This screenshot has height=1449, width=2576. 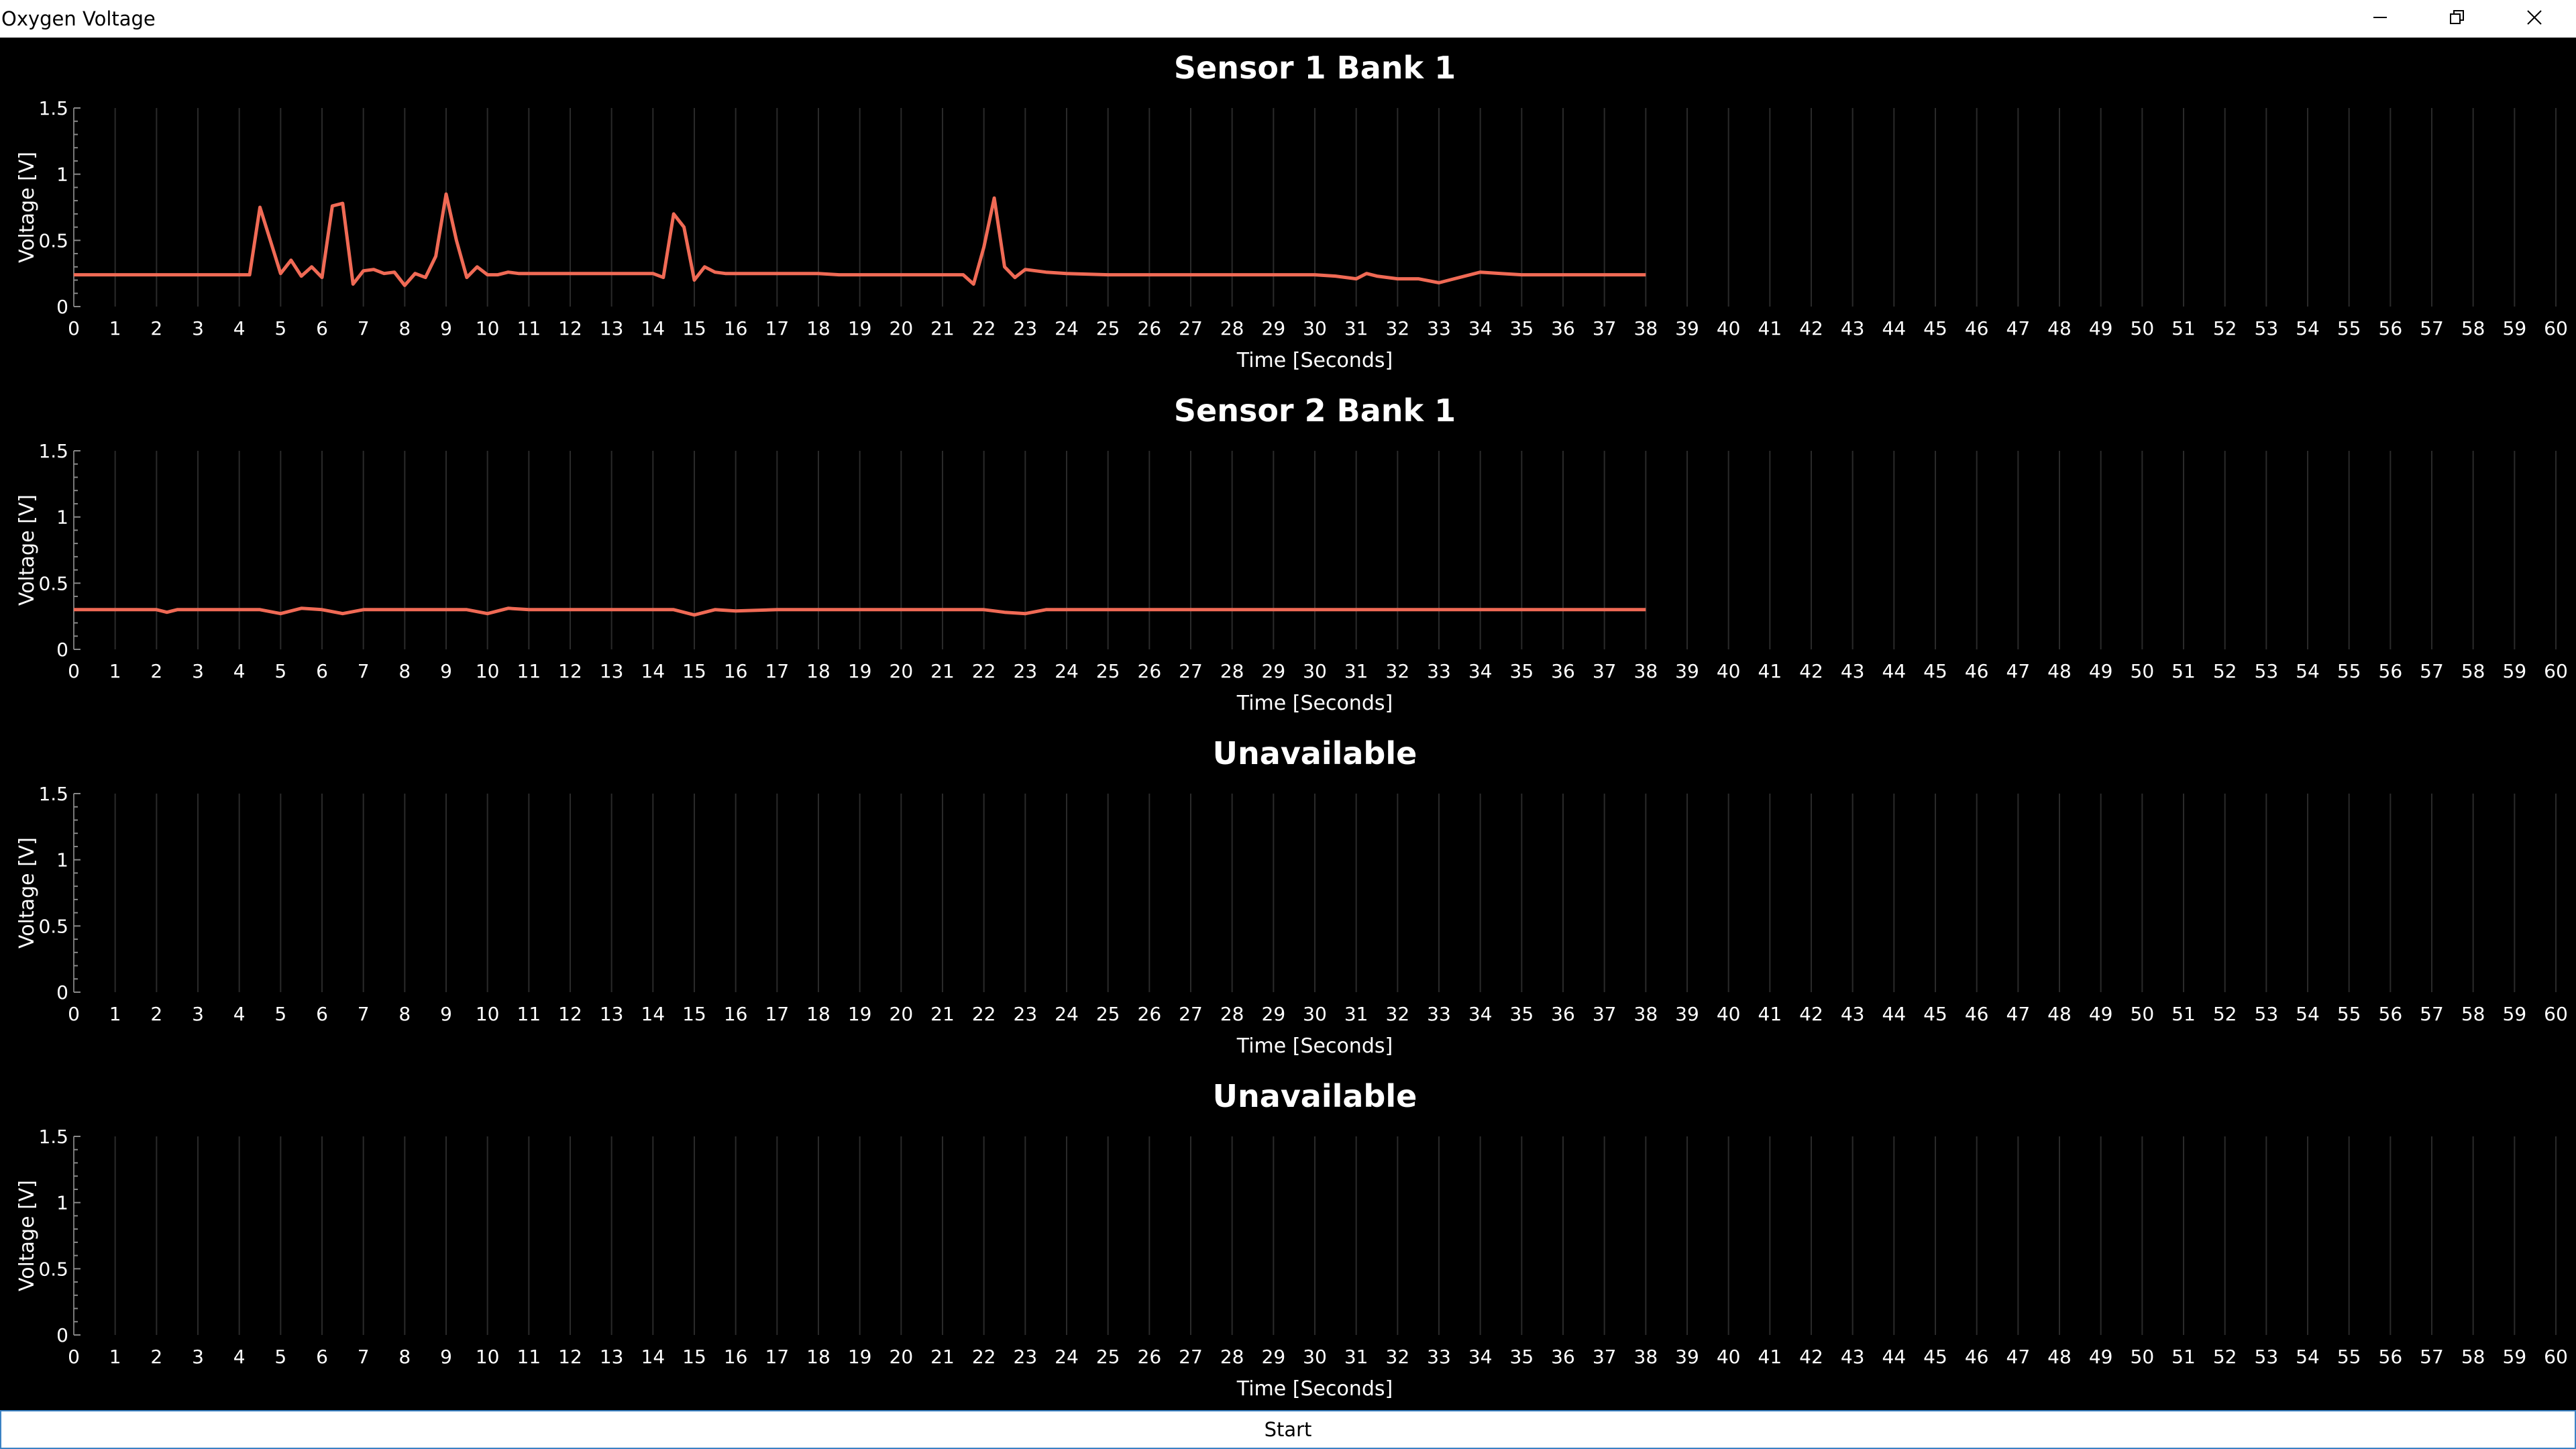 I want to click on x-tick-label: 49, so click(x=2101, y=1014).